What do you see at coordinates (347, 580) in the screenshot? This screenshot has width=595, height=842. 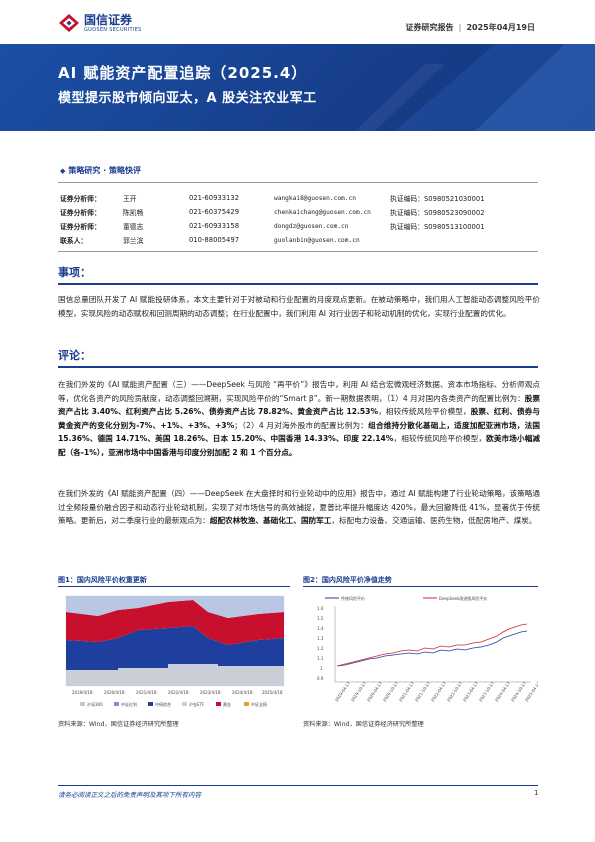 I see `figure-2-title: 图2：国内风险平价净值走势` at bounding box center [347, 580].